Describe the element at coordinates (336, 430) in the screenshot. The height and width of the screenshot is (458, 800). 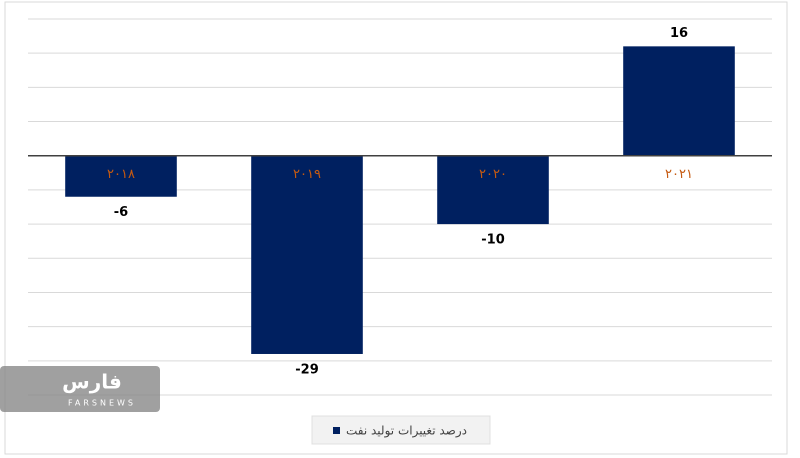
I see `legend-swatch` at that location.